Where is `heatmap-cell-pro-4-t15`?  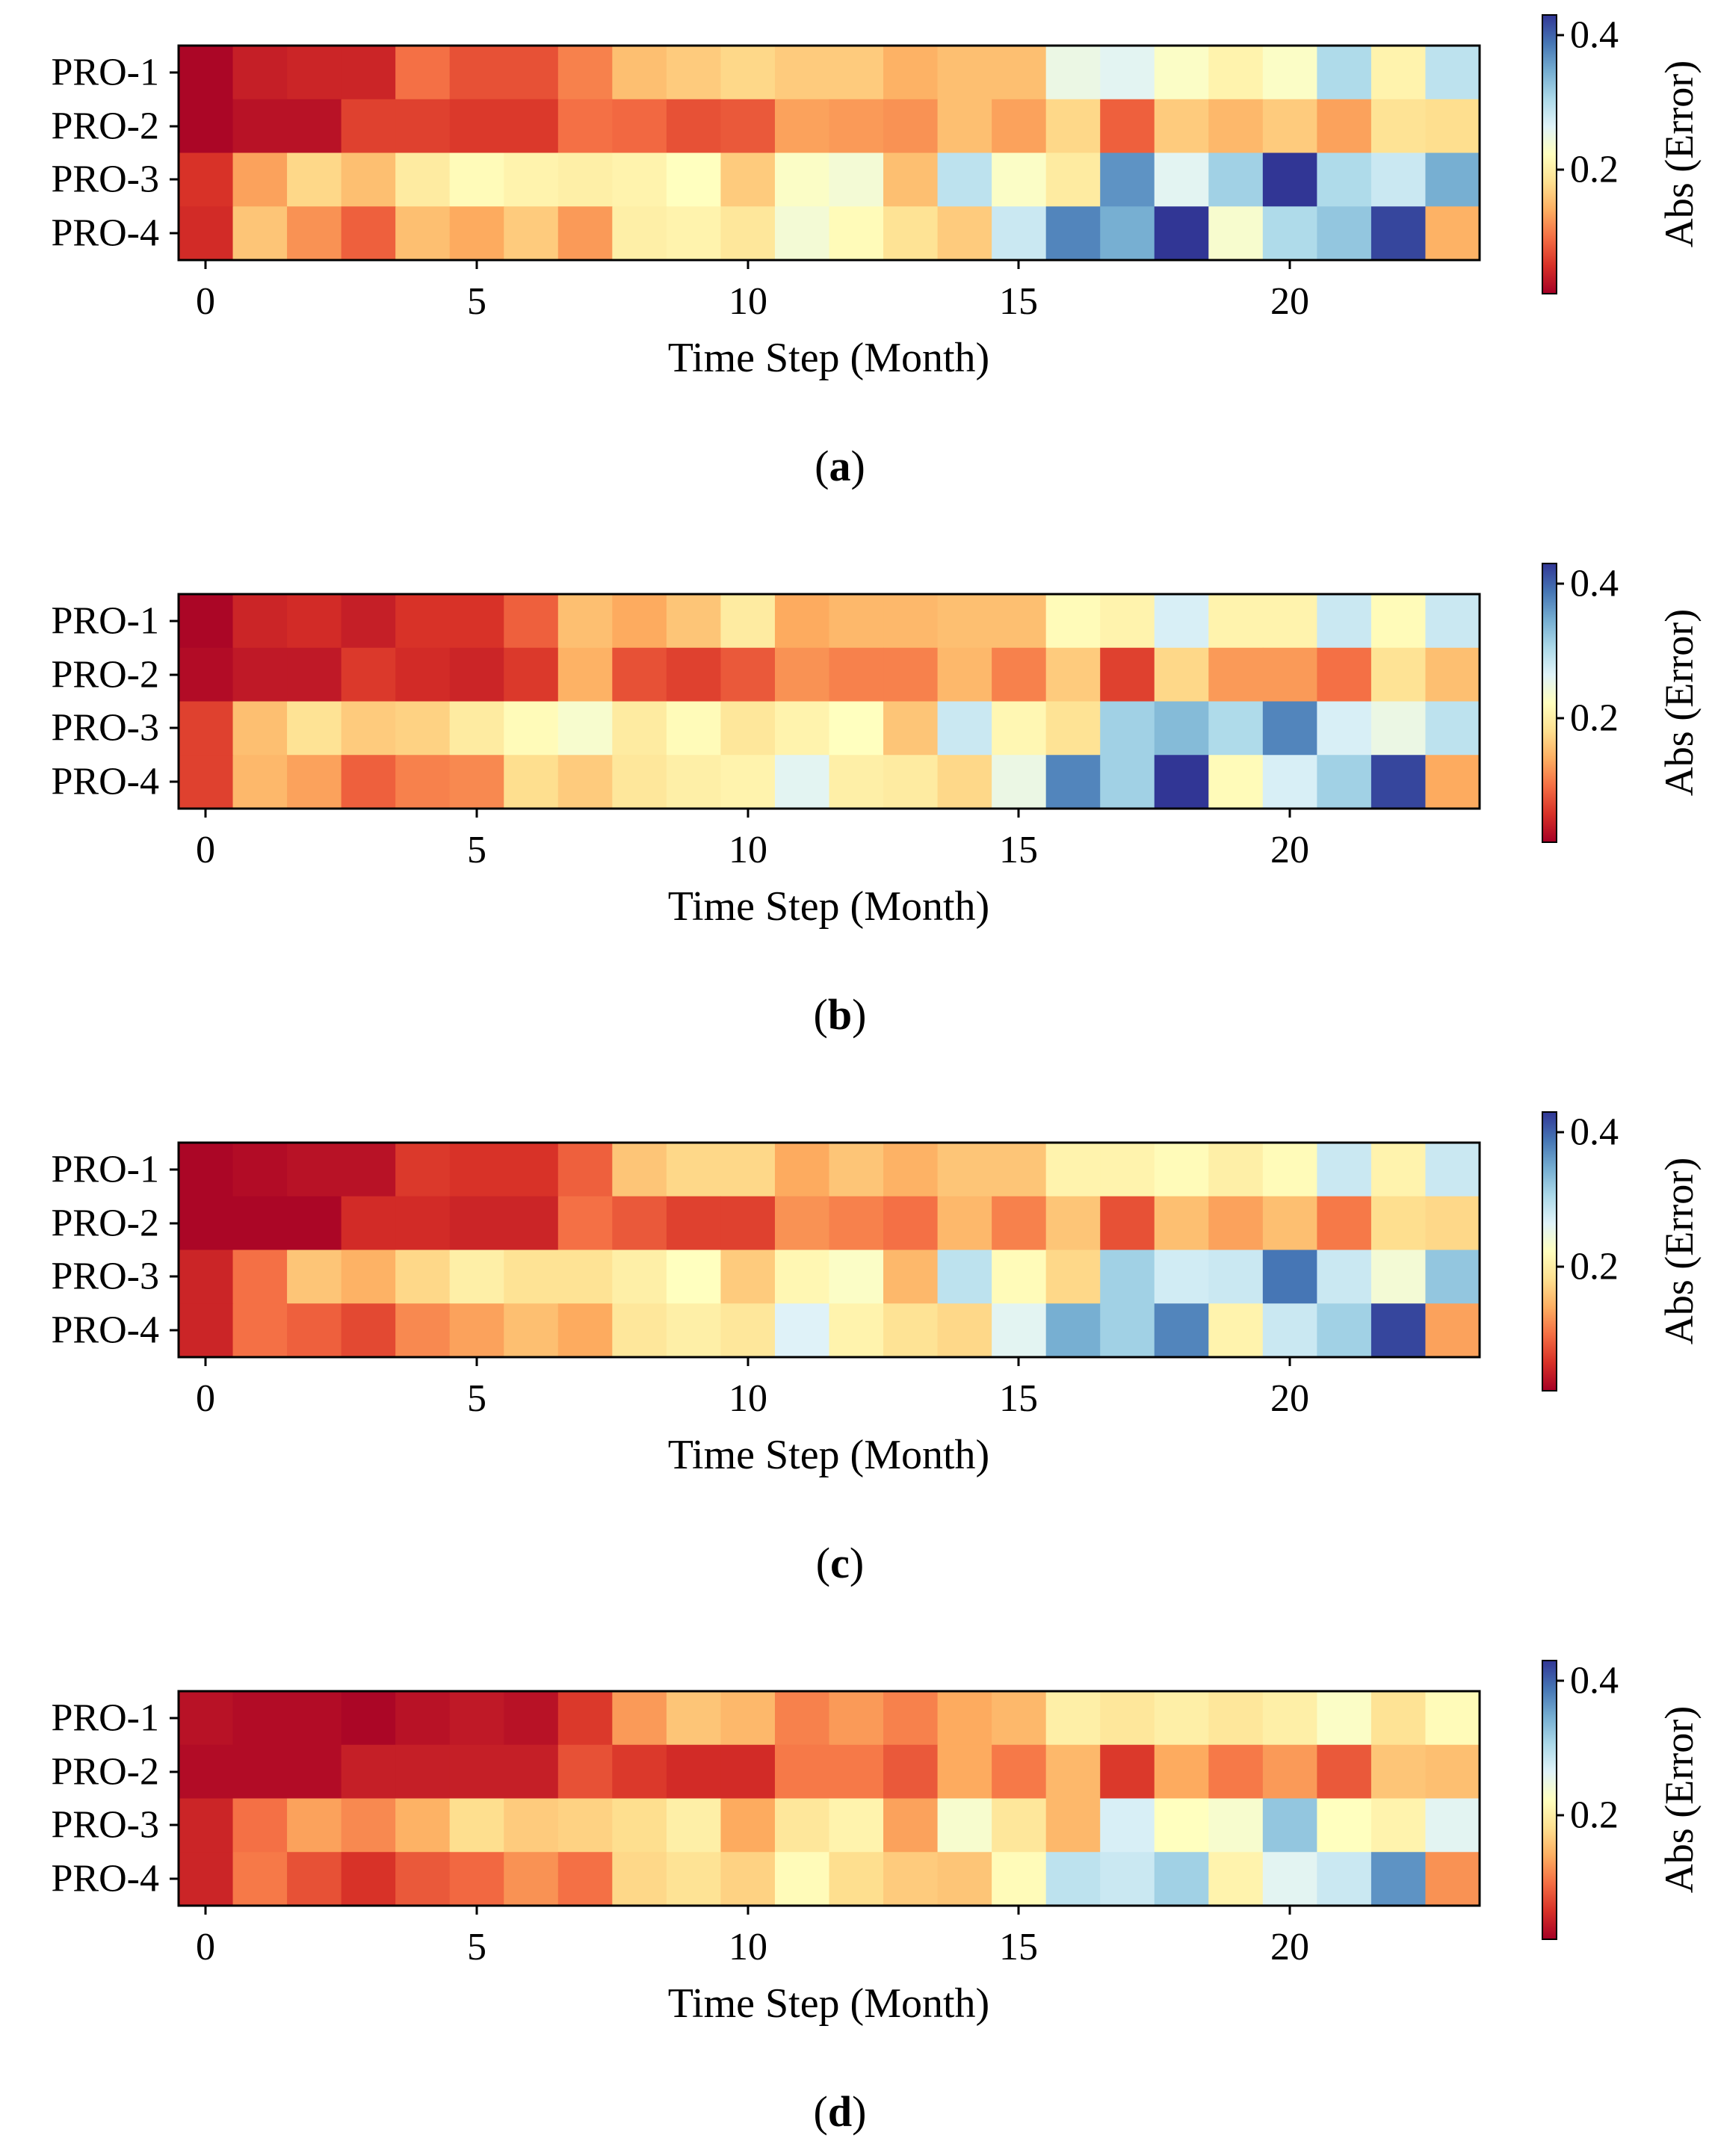
heatmap-cell-pro-4-t15 is located at coordinates (1020, 782).